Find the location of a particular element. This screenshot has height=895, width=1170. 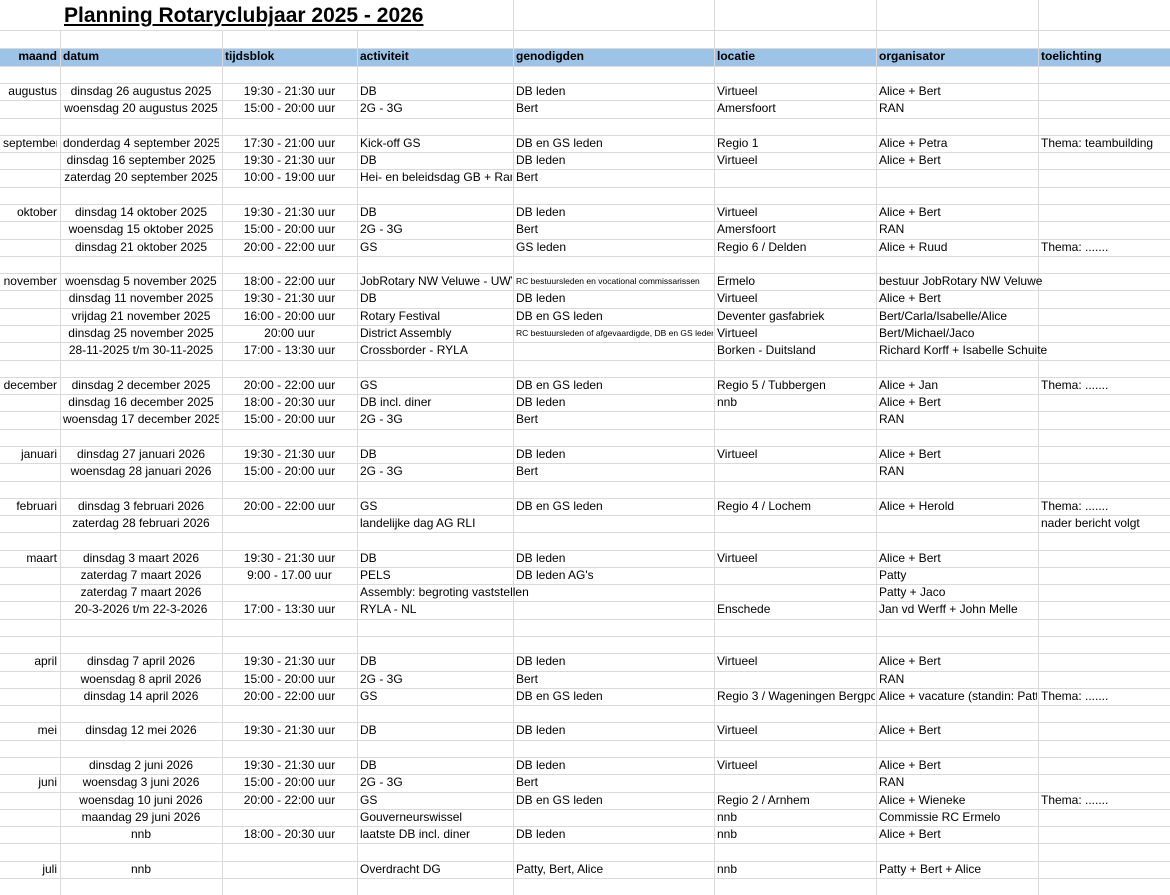

organizer-cell: Patty is located at coordinates (893, 574).